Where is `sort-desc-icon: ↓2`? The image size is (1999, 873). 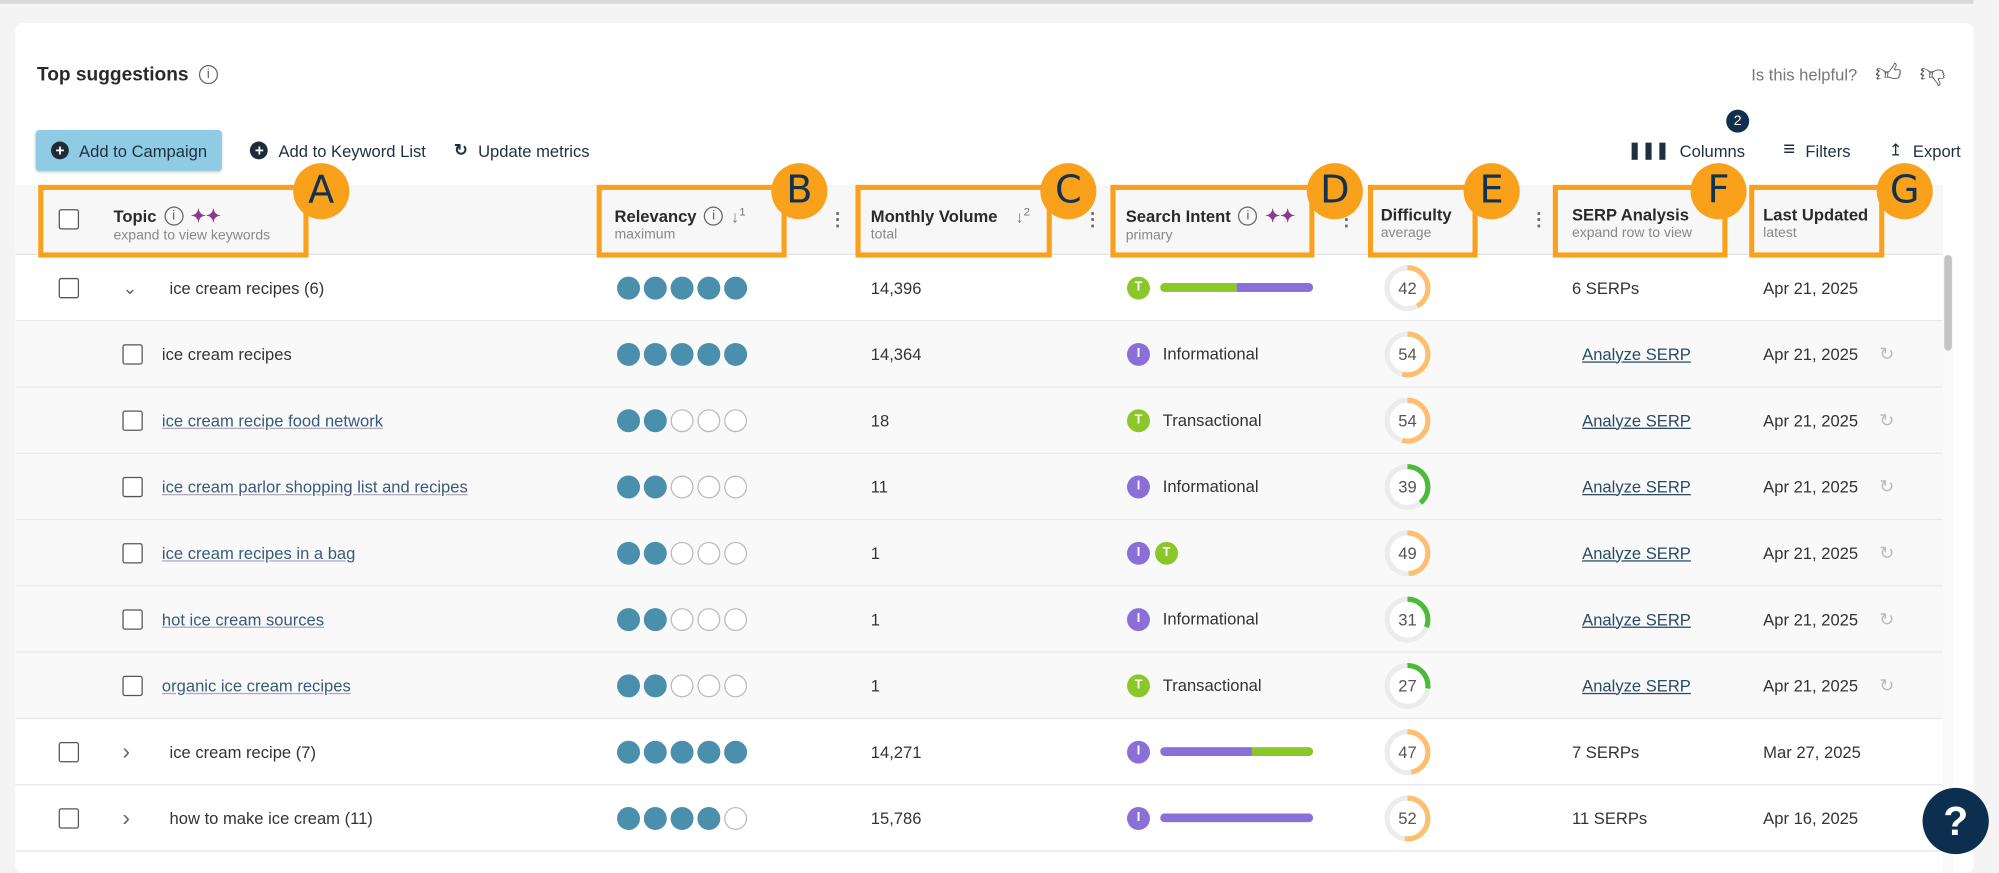
sort-desc-icon: ↓2 is located at coordinates (1023, 216).